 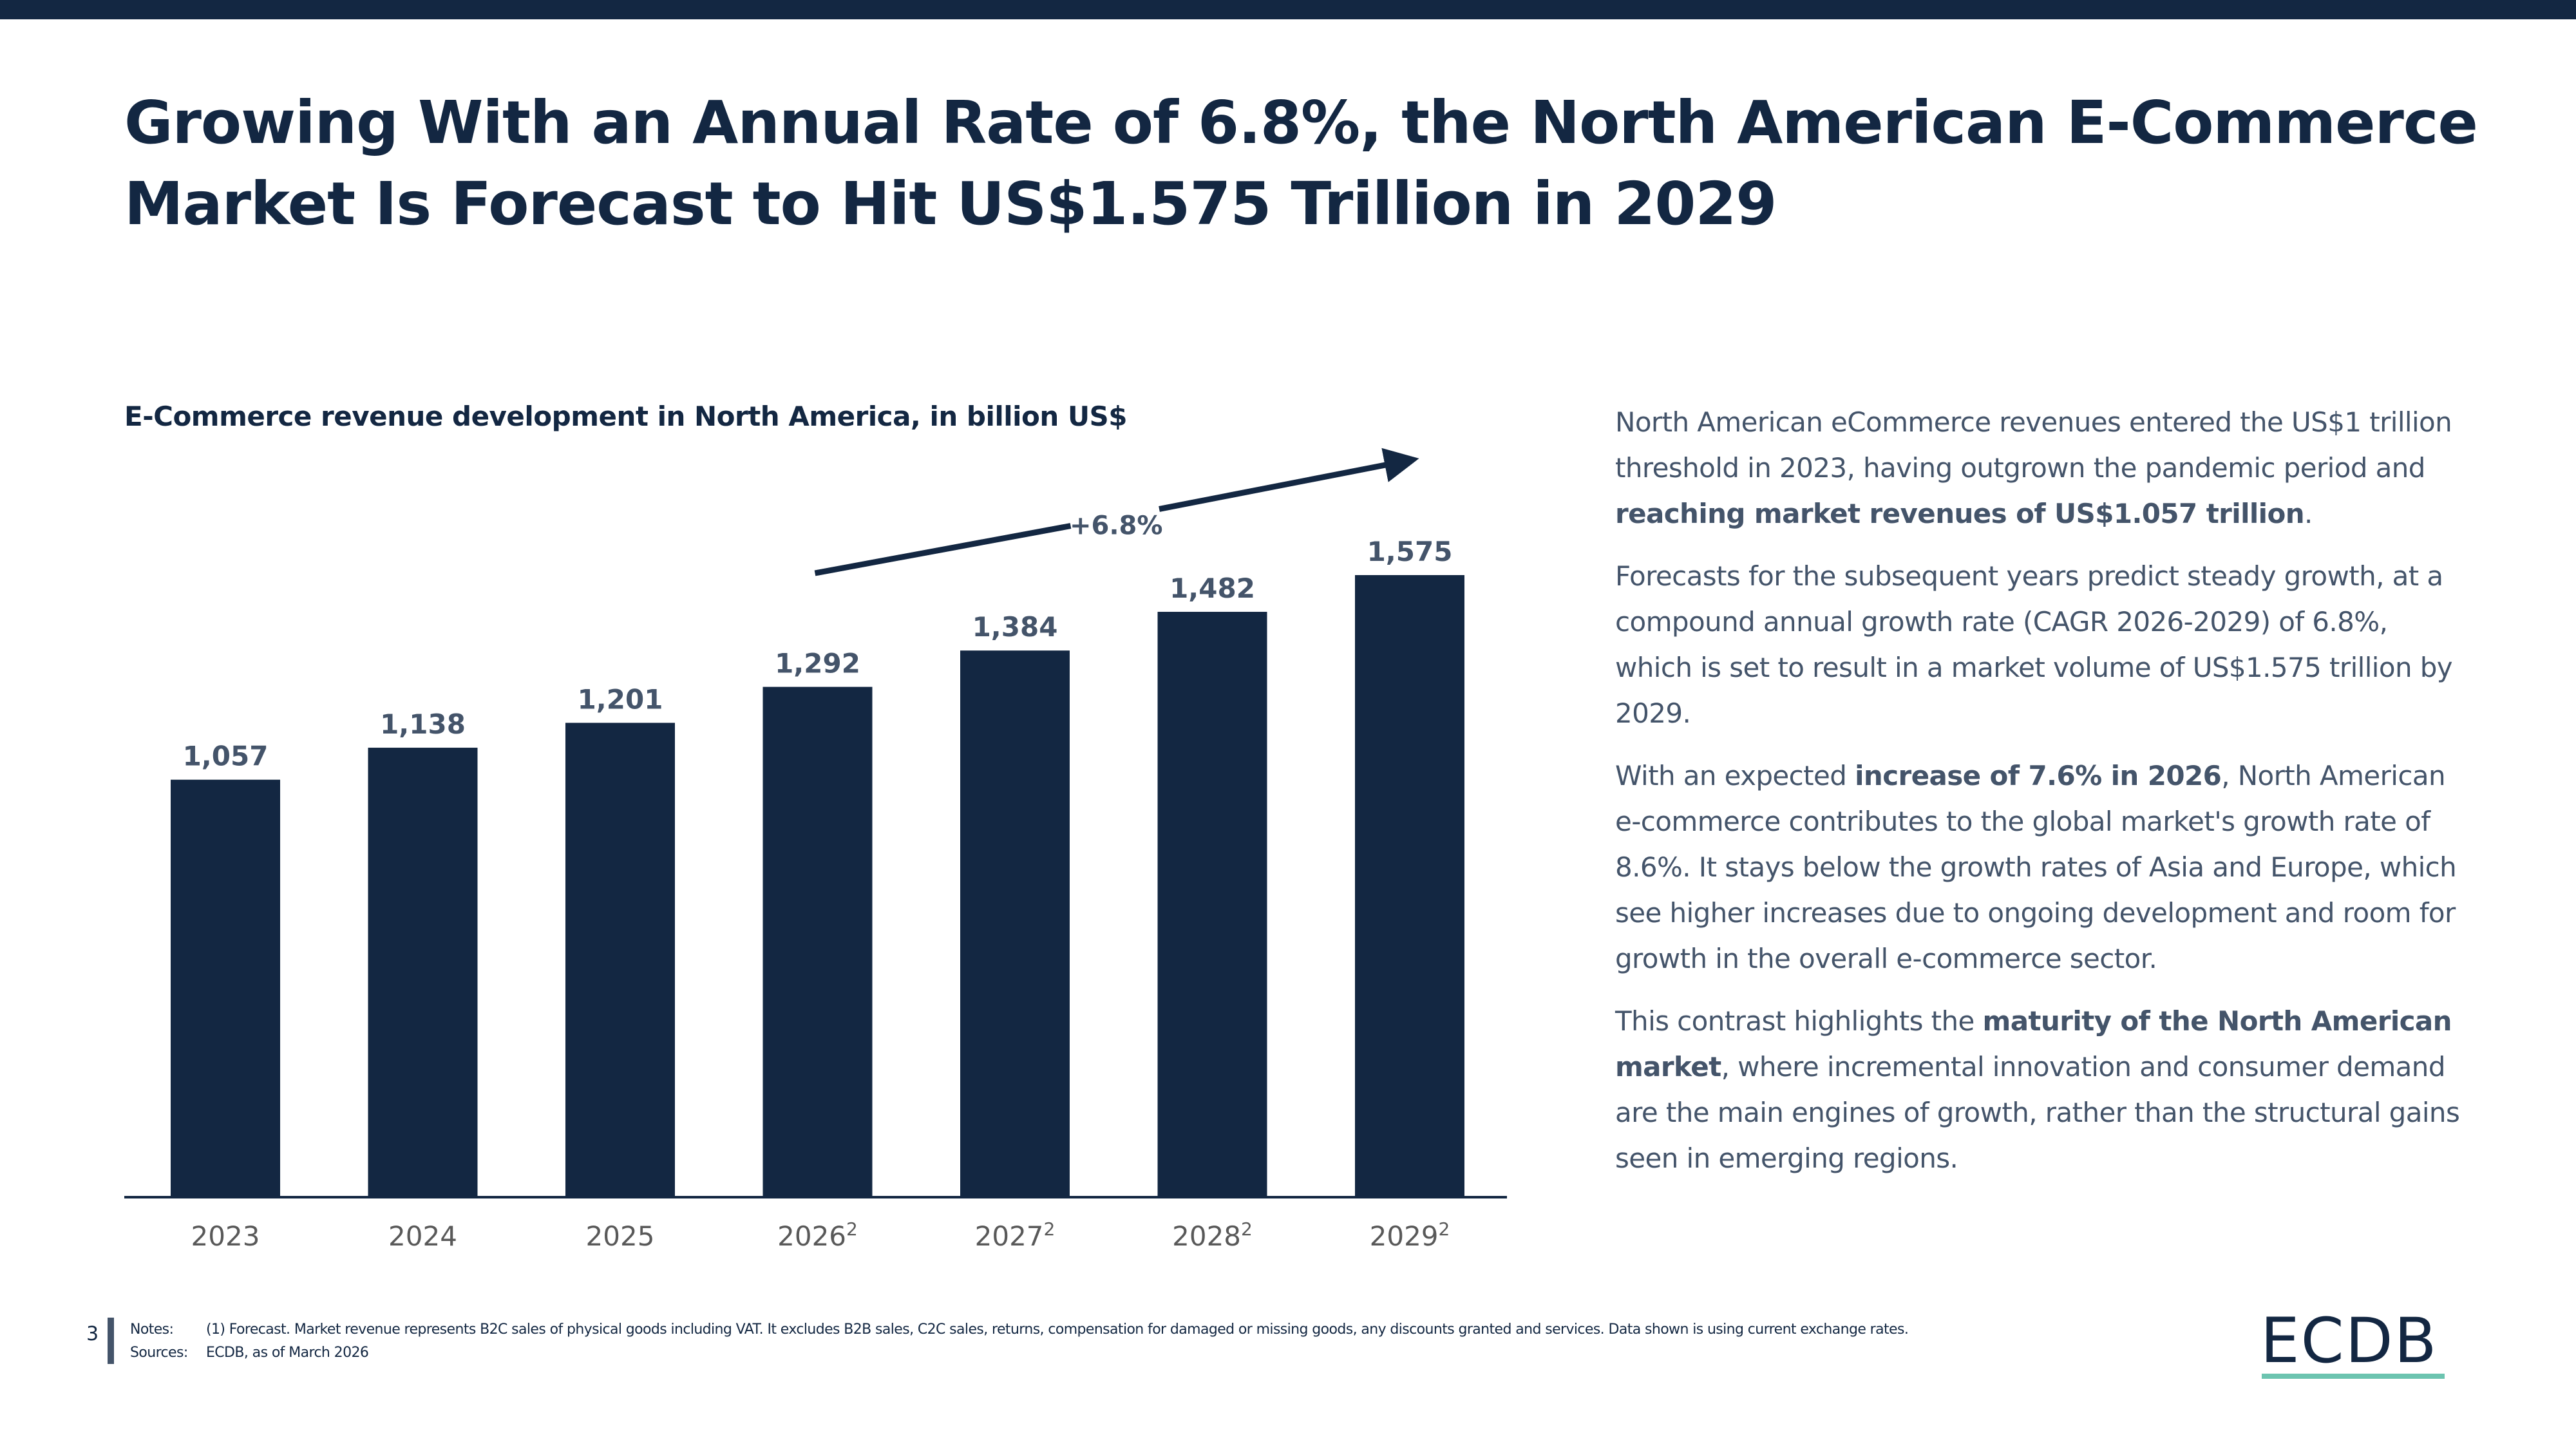 What do you see at coordinates (422, 1236) in the screenshot?
I see `x-tick-label: 2024` at bounding box center [422, 1236].